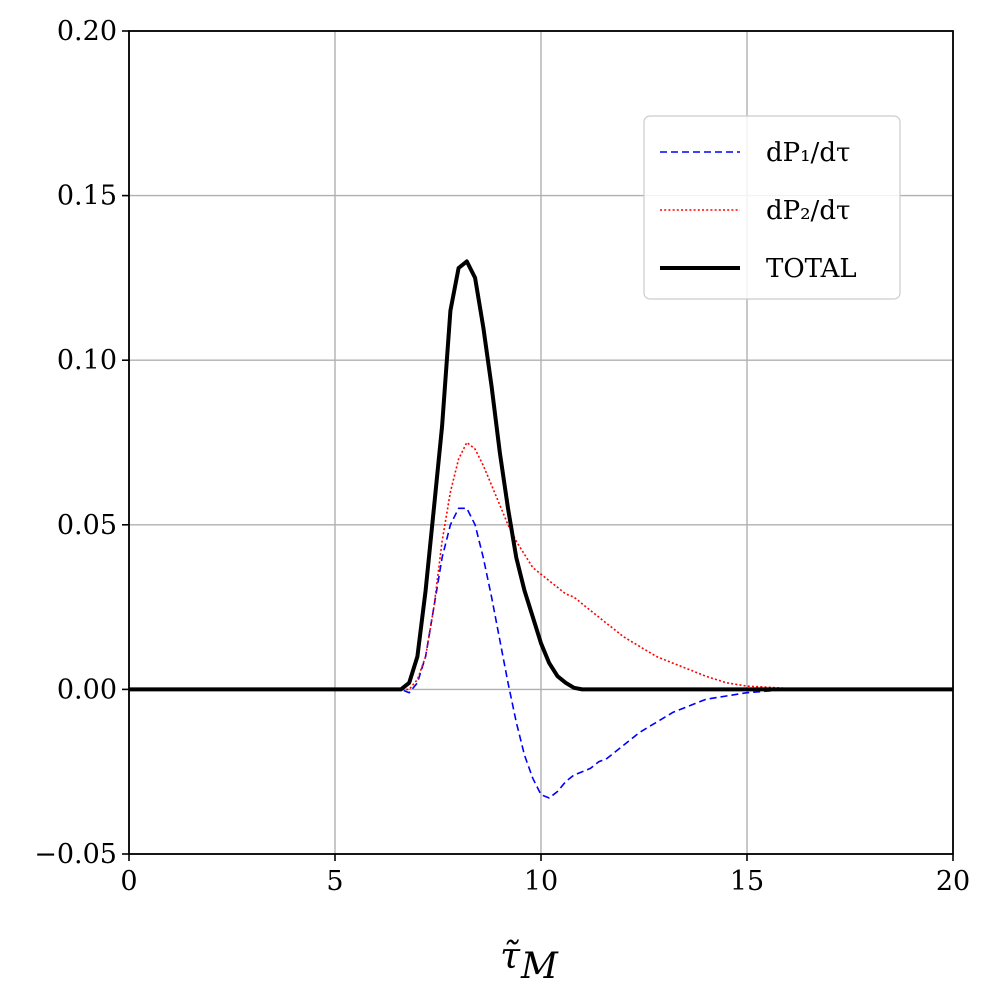 The height and width of the screenshot is (990, 990). What do you see at coordinates (87, 525) in the screenshot?
I see `y-tick-label: 0.05` at bounding box center [87, 525].